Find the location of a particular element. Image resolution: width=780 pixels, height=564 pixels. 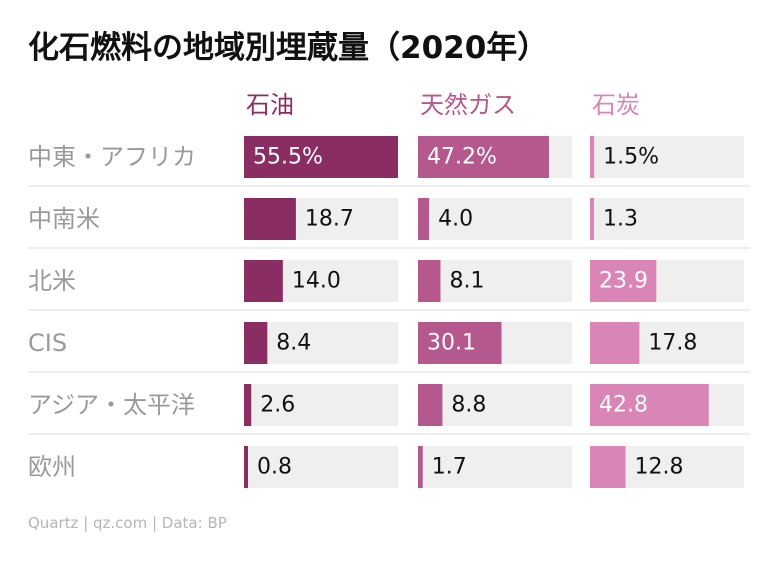

bar-value-label: 47.2% is located at coordinates (462, 157).